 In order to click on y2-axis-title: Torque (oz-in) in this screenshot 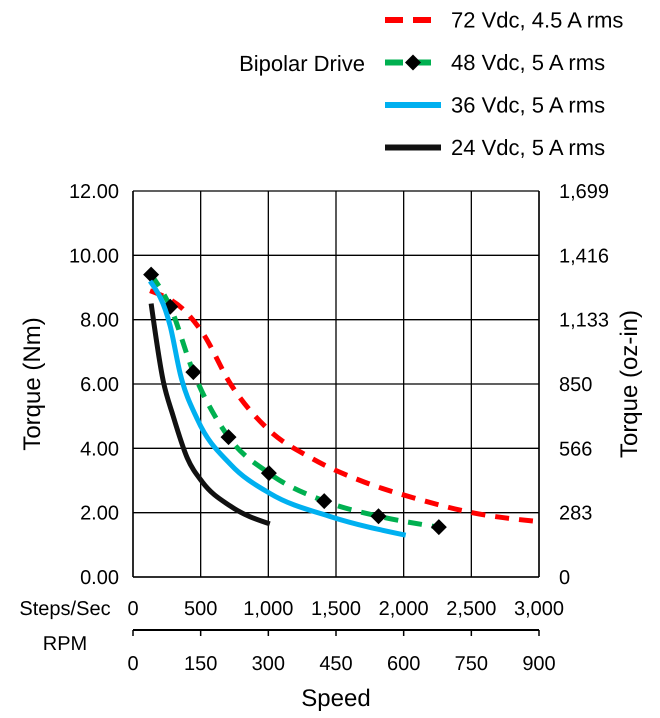, I will do `click(629, 384)`.